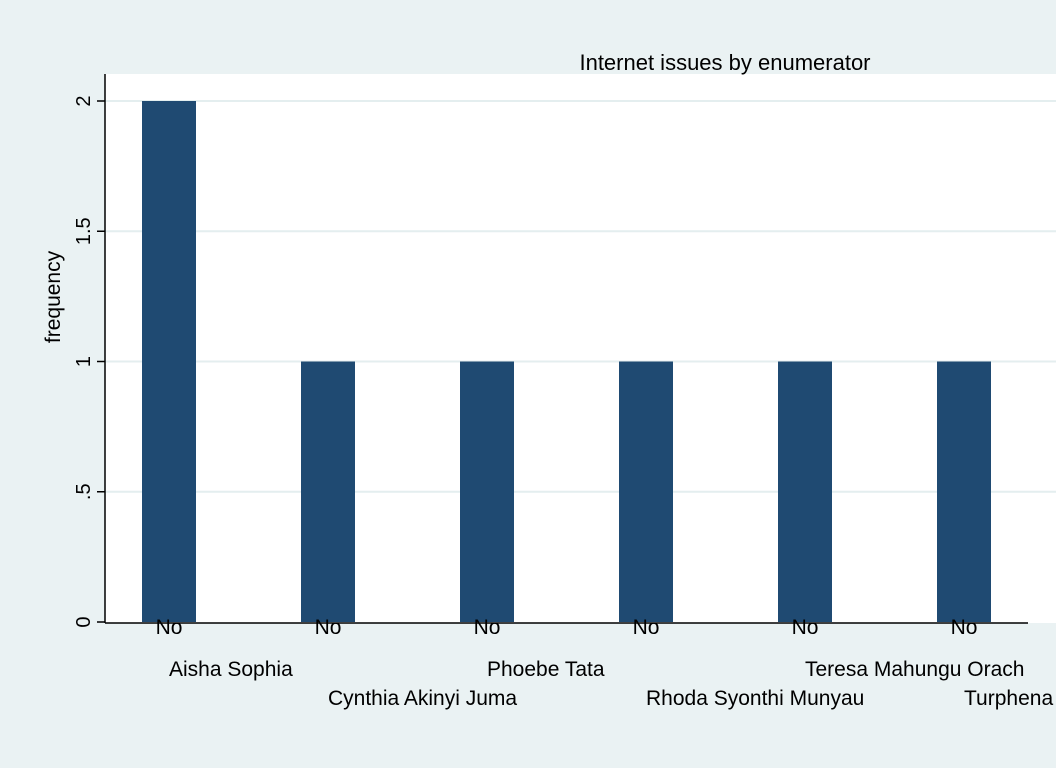 The height and width of the screenshot is (768, 1056). I want to click on y-ticks: 0 .5 1 1.5 2, so click(89, 361).